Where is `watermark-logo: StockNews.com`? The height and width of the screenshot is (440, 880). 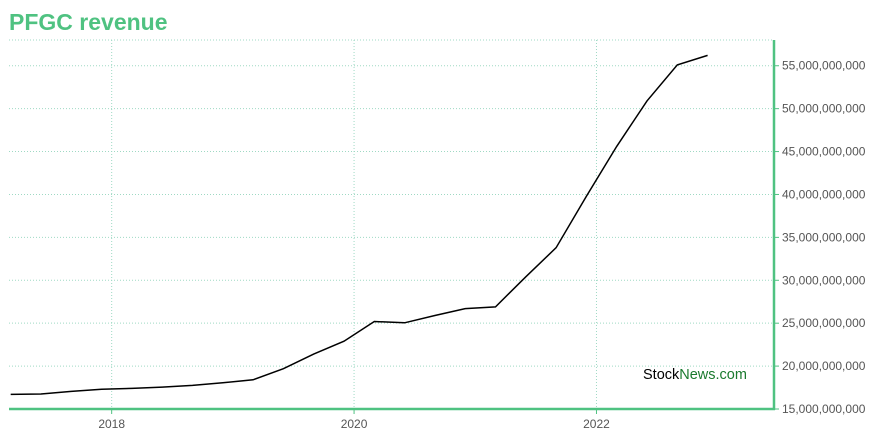 watermark-logo: StockNews.com is located at coordinates (695, 375).